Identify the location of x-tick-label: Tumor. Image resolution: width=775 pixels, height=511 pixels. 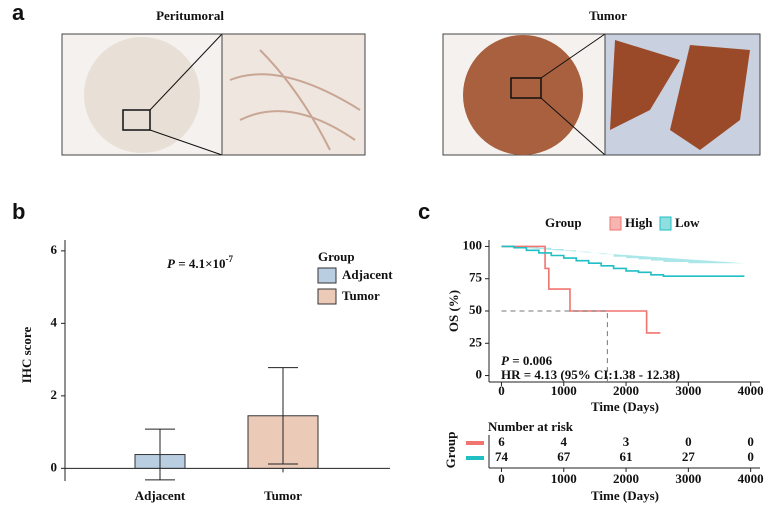
(283, 495).